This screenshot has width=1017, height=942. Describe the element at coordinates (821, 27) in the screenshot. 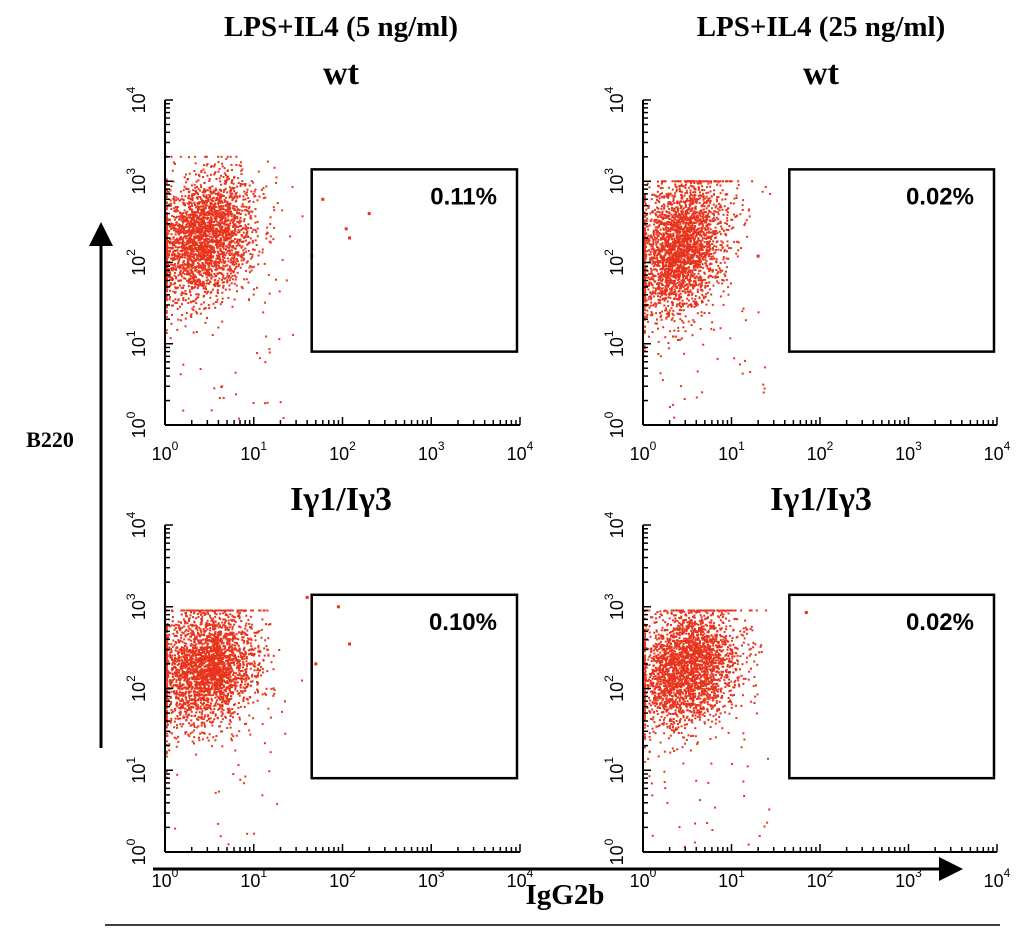

I see `column-title-right: LPS+IL4 (25 ng/ml)` at that location.